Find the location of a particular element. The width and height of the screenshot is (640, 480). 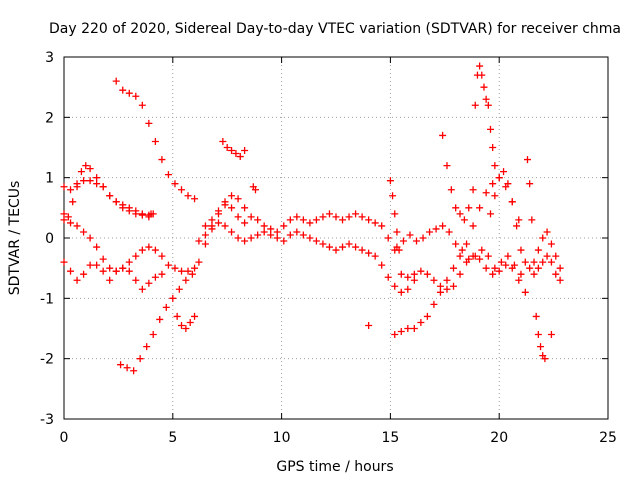

x-tick-label: 0 is located at coordinates (64, 438).